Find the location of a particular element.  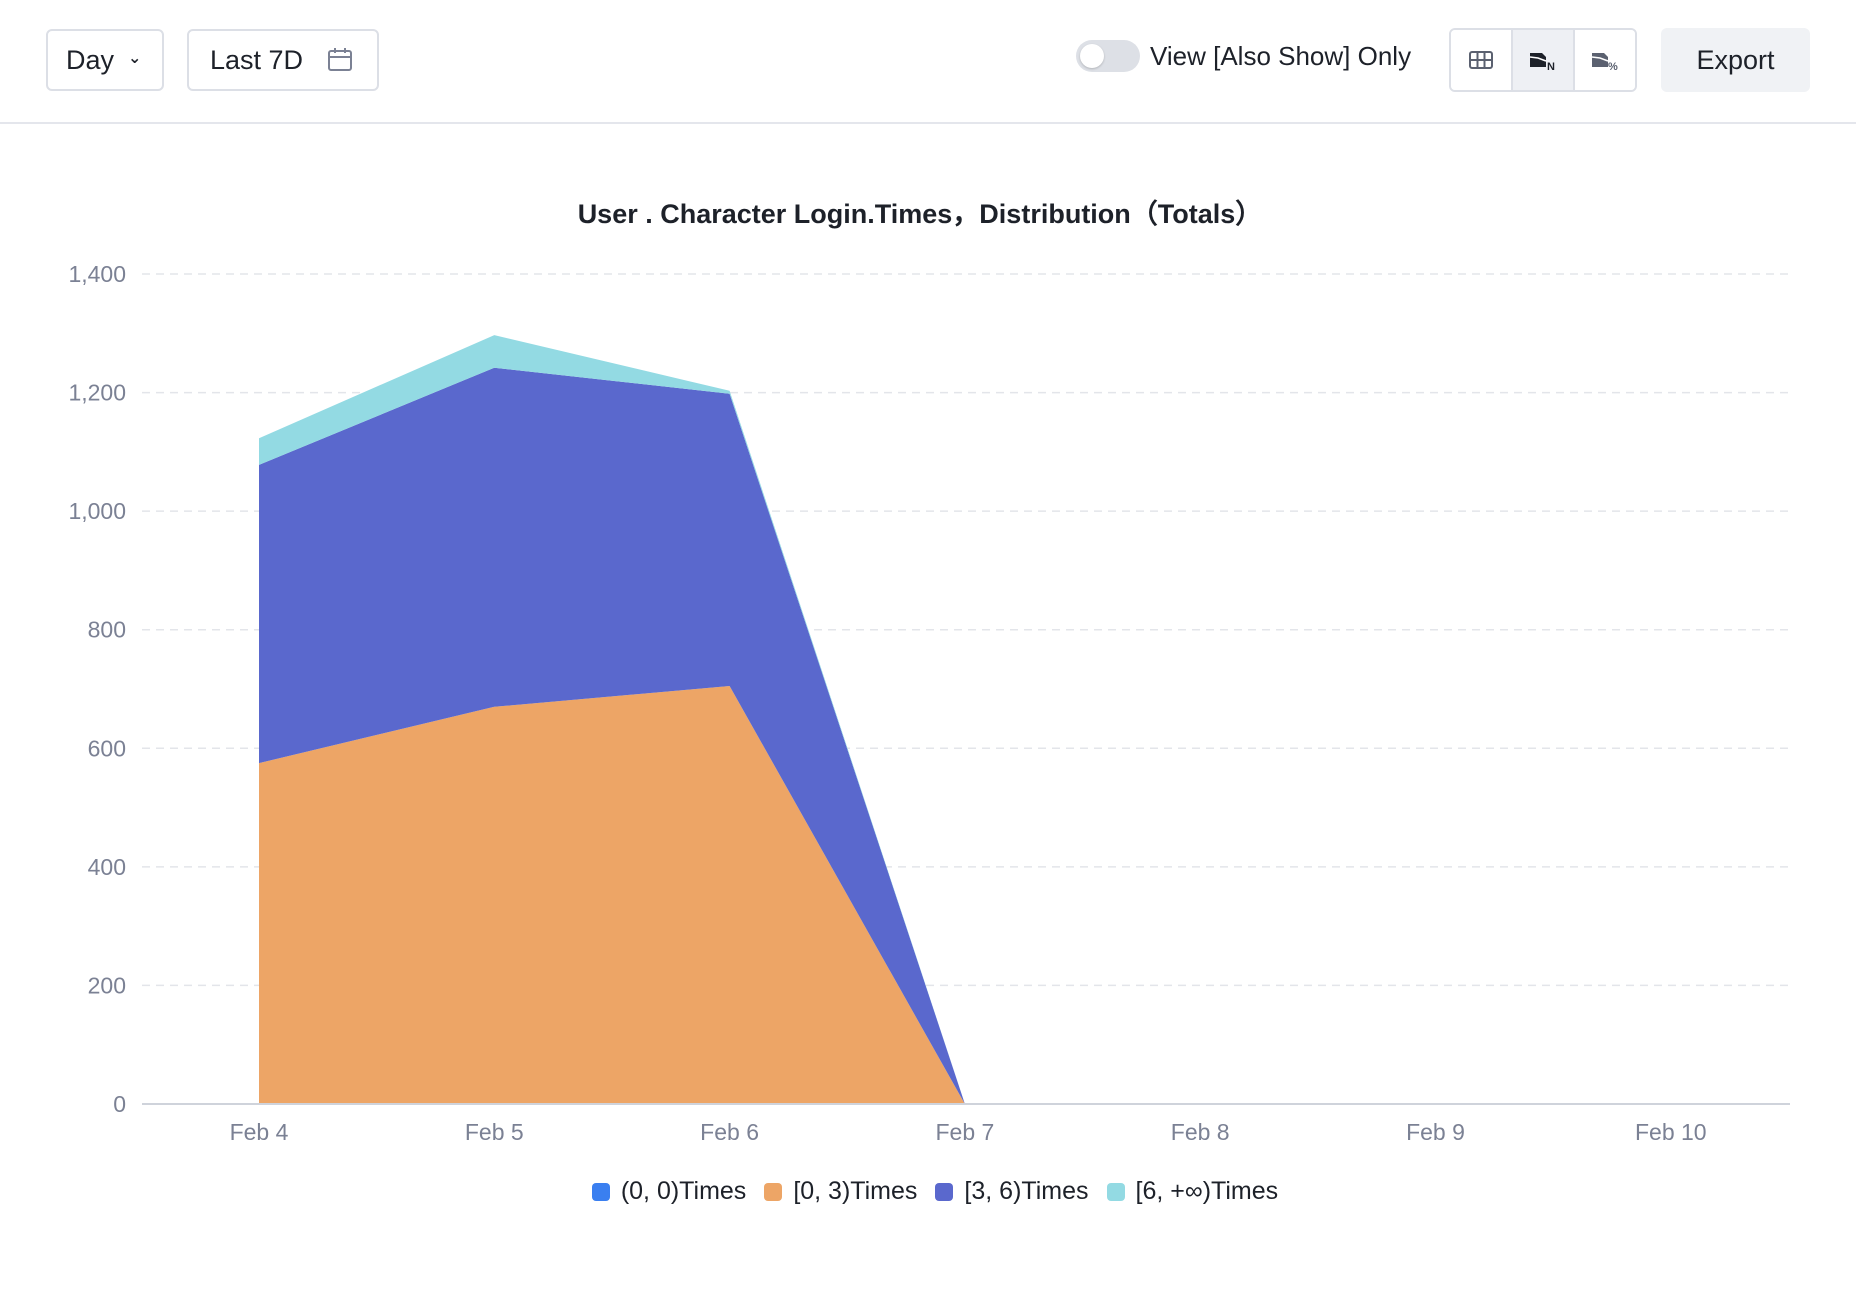

table-icon is located at coordinates (1481, 60).